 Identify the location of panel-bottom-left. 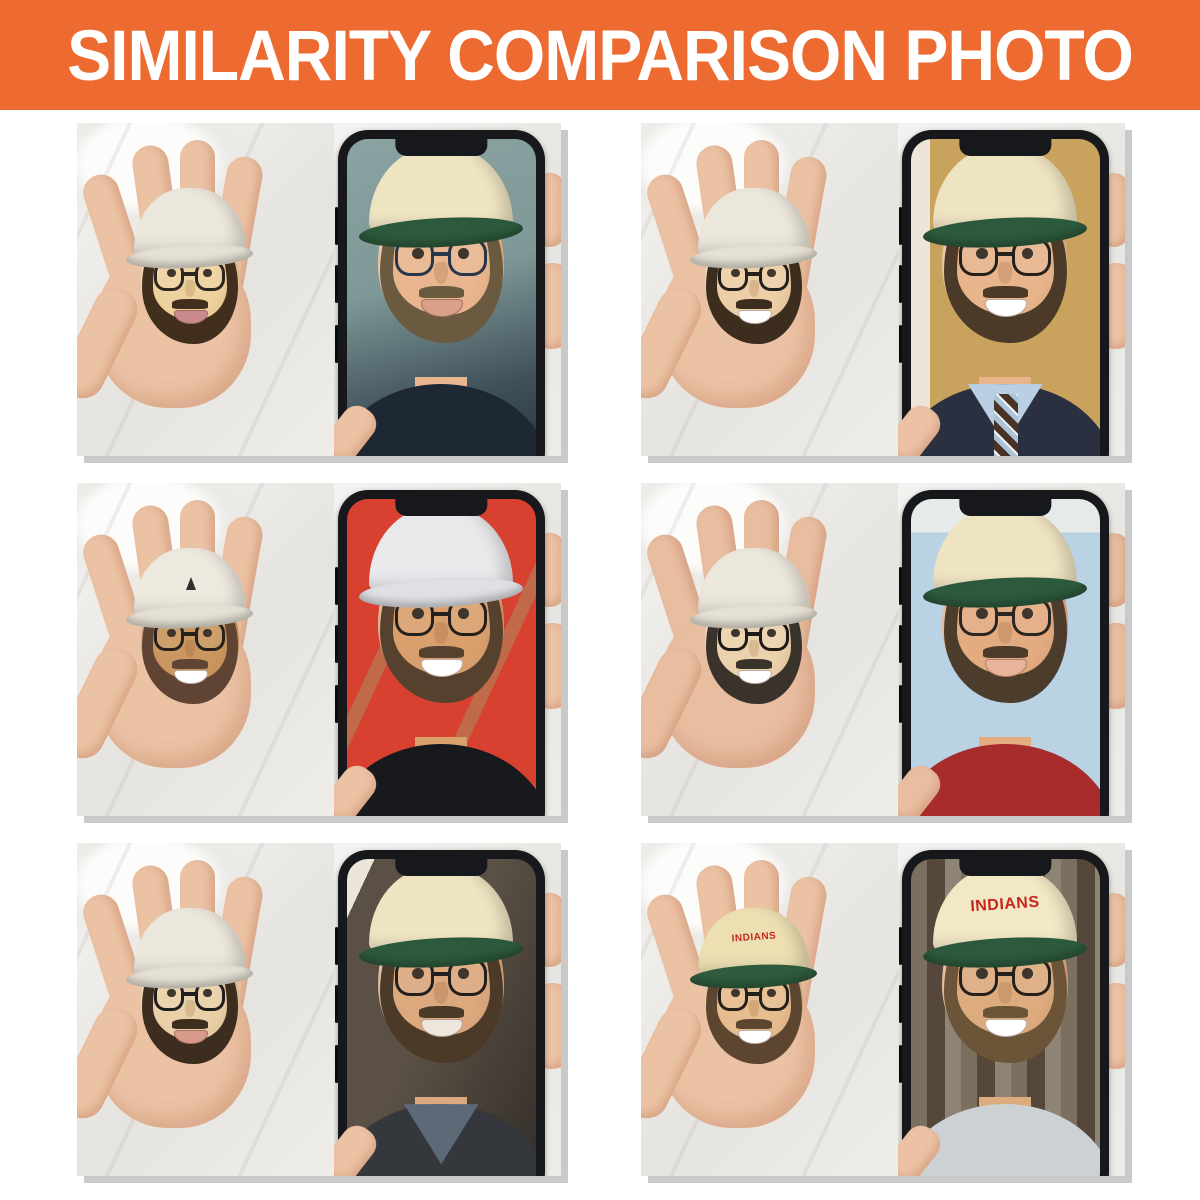
(319, 1009).